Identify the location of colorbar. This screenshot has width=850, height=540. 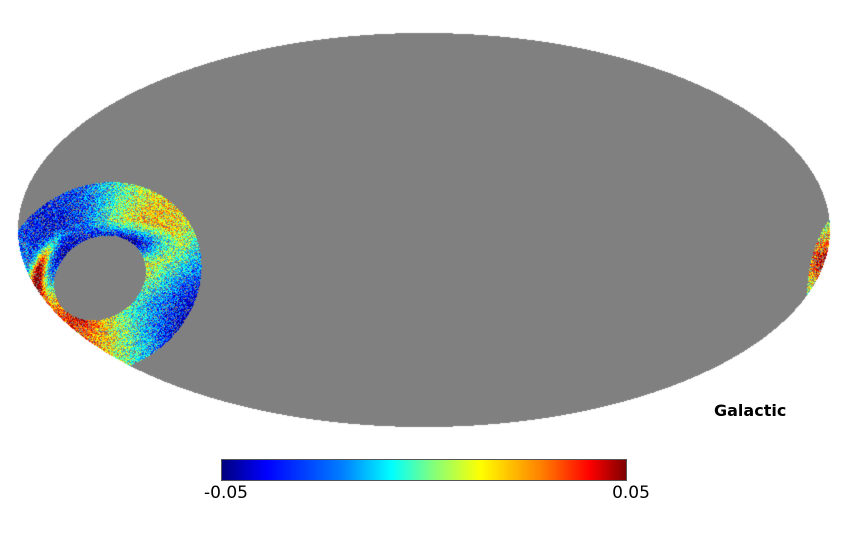
(424, 470).